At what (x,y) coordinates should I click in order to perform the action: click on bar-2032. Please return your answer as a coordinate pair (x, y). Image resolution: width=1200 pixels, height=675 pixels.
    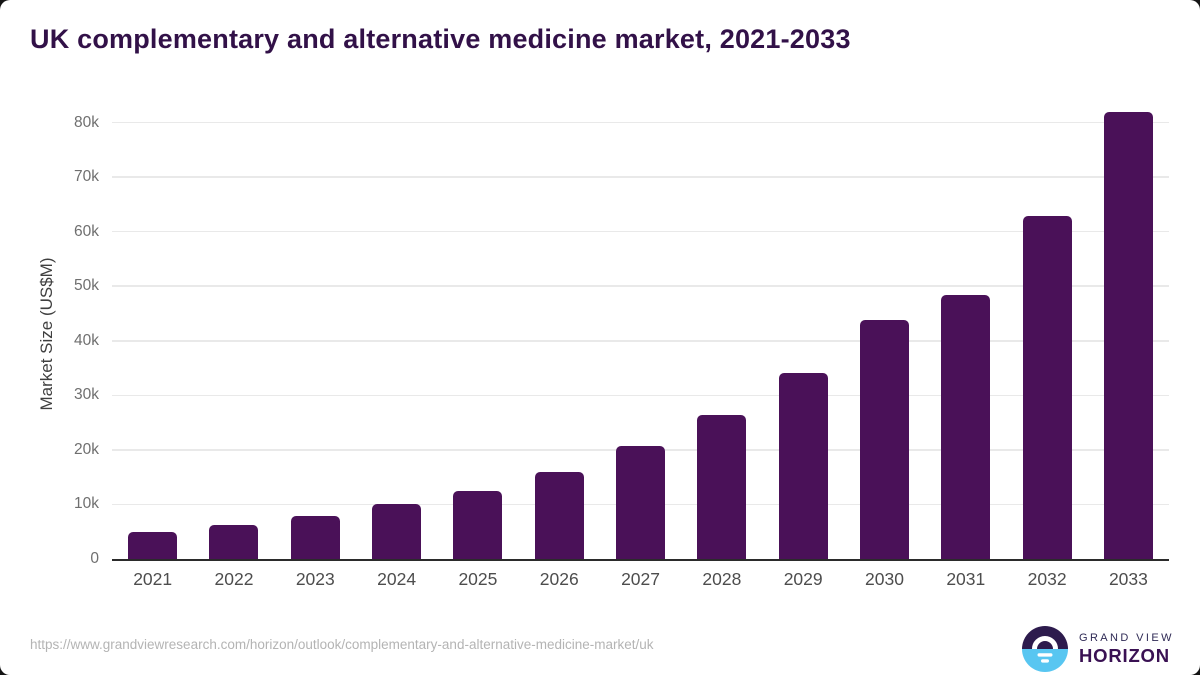
    Looking at the image, I should click on (1047, 387).